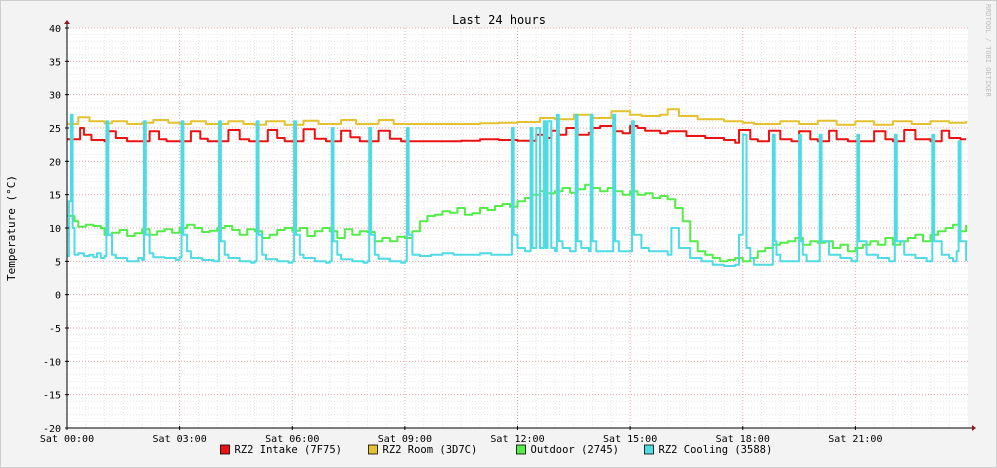 The height and width of the screenshot is (468, 997). Describe the element at coordinates (288, 450) in the screenshot. I see `legend-label: RZ2 Intake (7F75)` at that location.